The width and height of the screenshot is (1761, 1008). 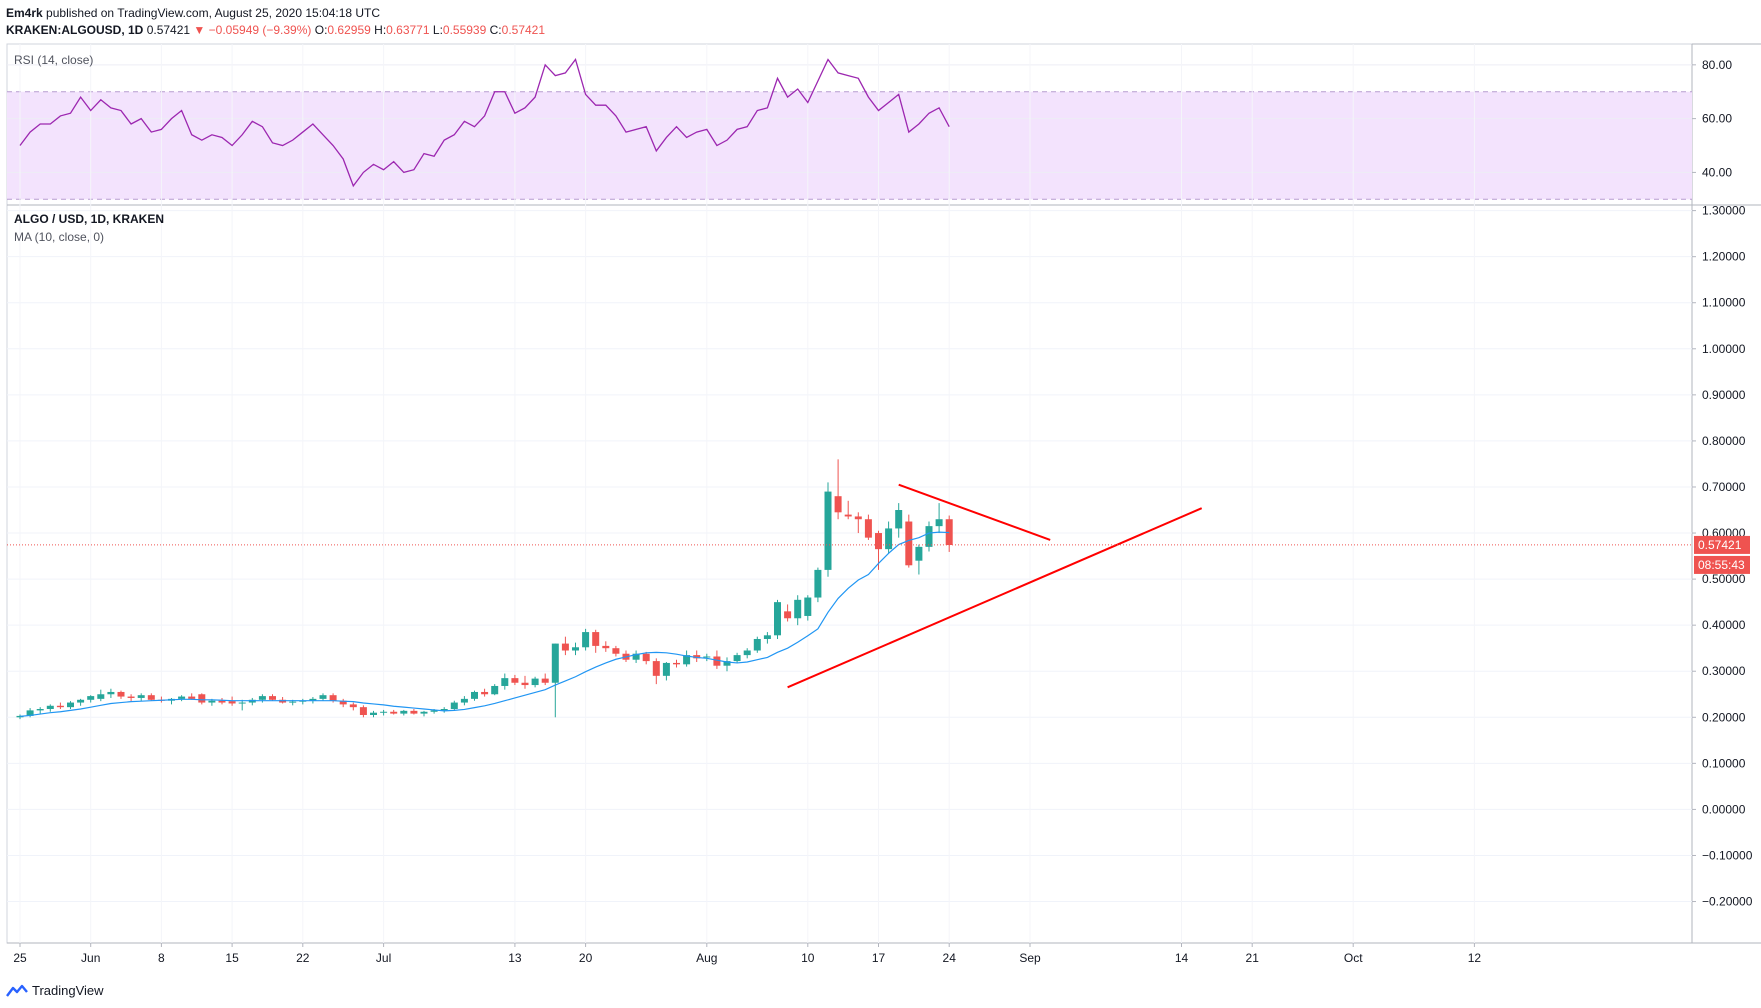 What do you see at coordinates (1717, 65) in the screenshot?
I see `rsi-tick-label: 80.00` at bounding box center [1717, 65].